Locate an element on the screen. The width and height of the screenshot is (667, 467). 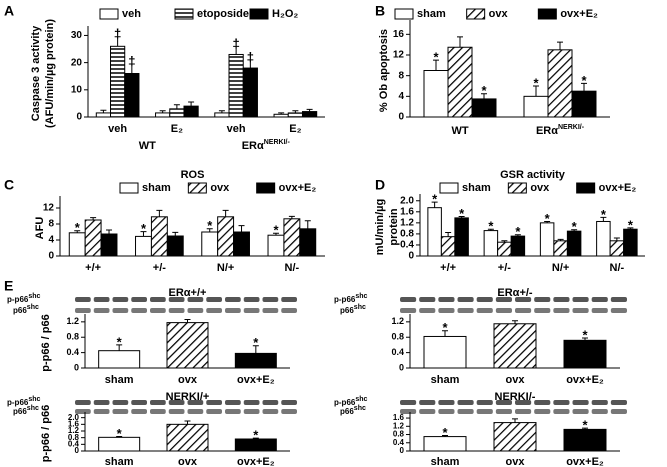
legend-label: H₂O₂ is located at coordinates (285, 14).